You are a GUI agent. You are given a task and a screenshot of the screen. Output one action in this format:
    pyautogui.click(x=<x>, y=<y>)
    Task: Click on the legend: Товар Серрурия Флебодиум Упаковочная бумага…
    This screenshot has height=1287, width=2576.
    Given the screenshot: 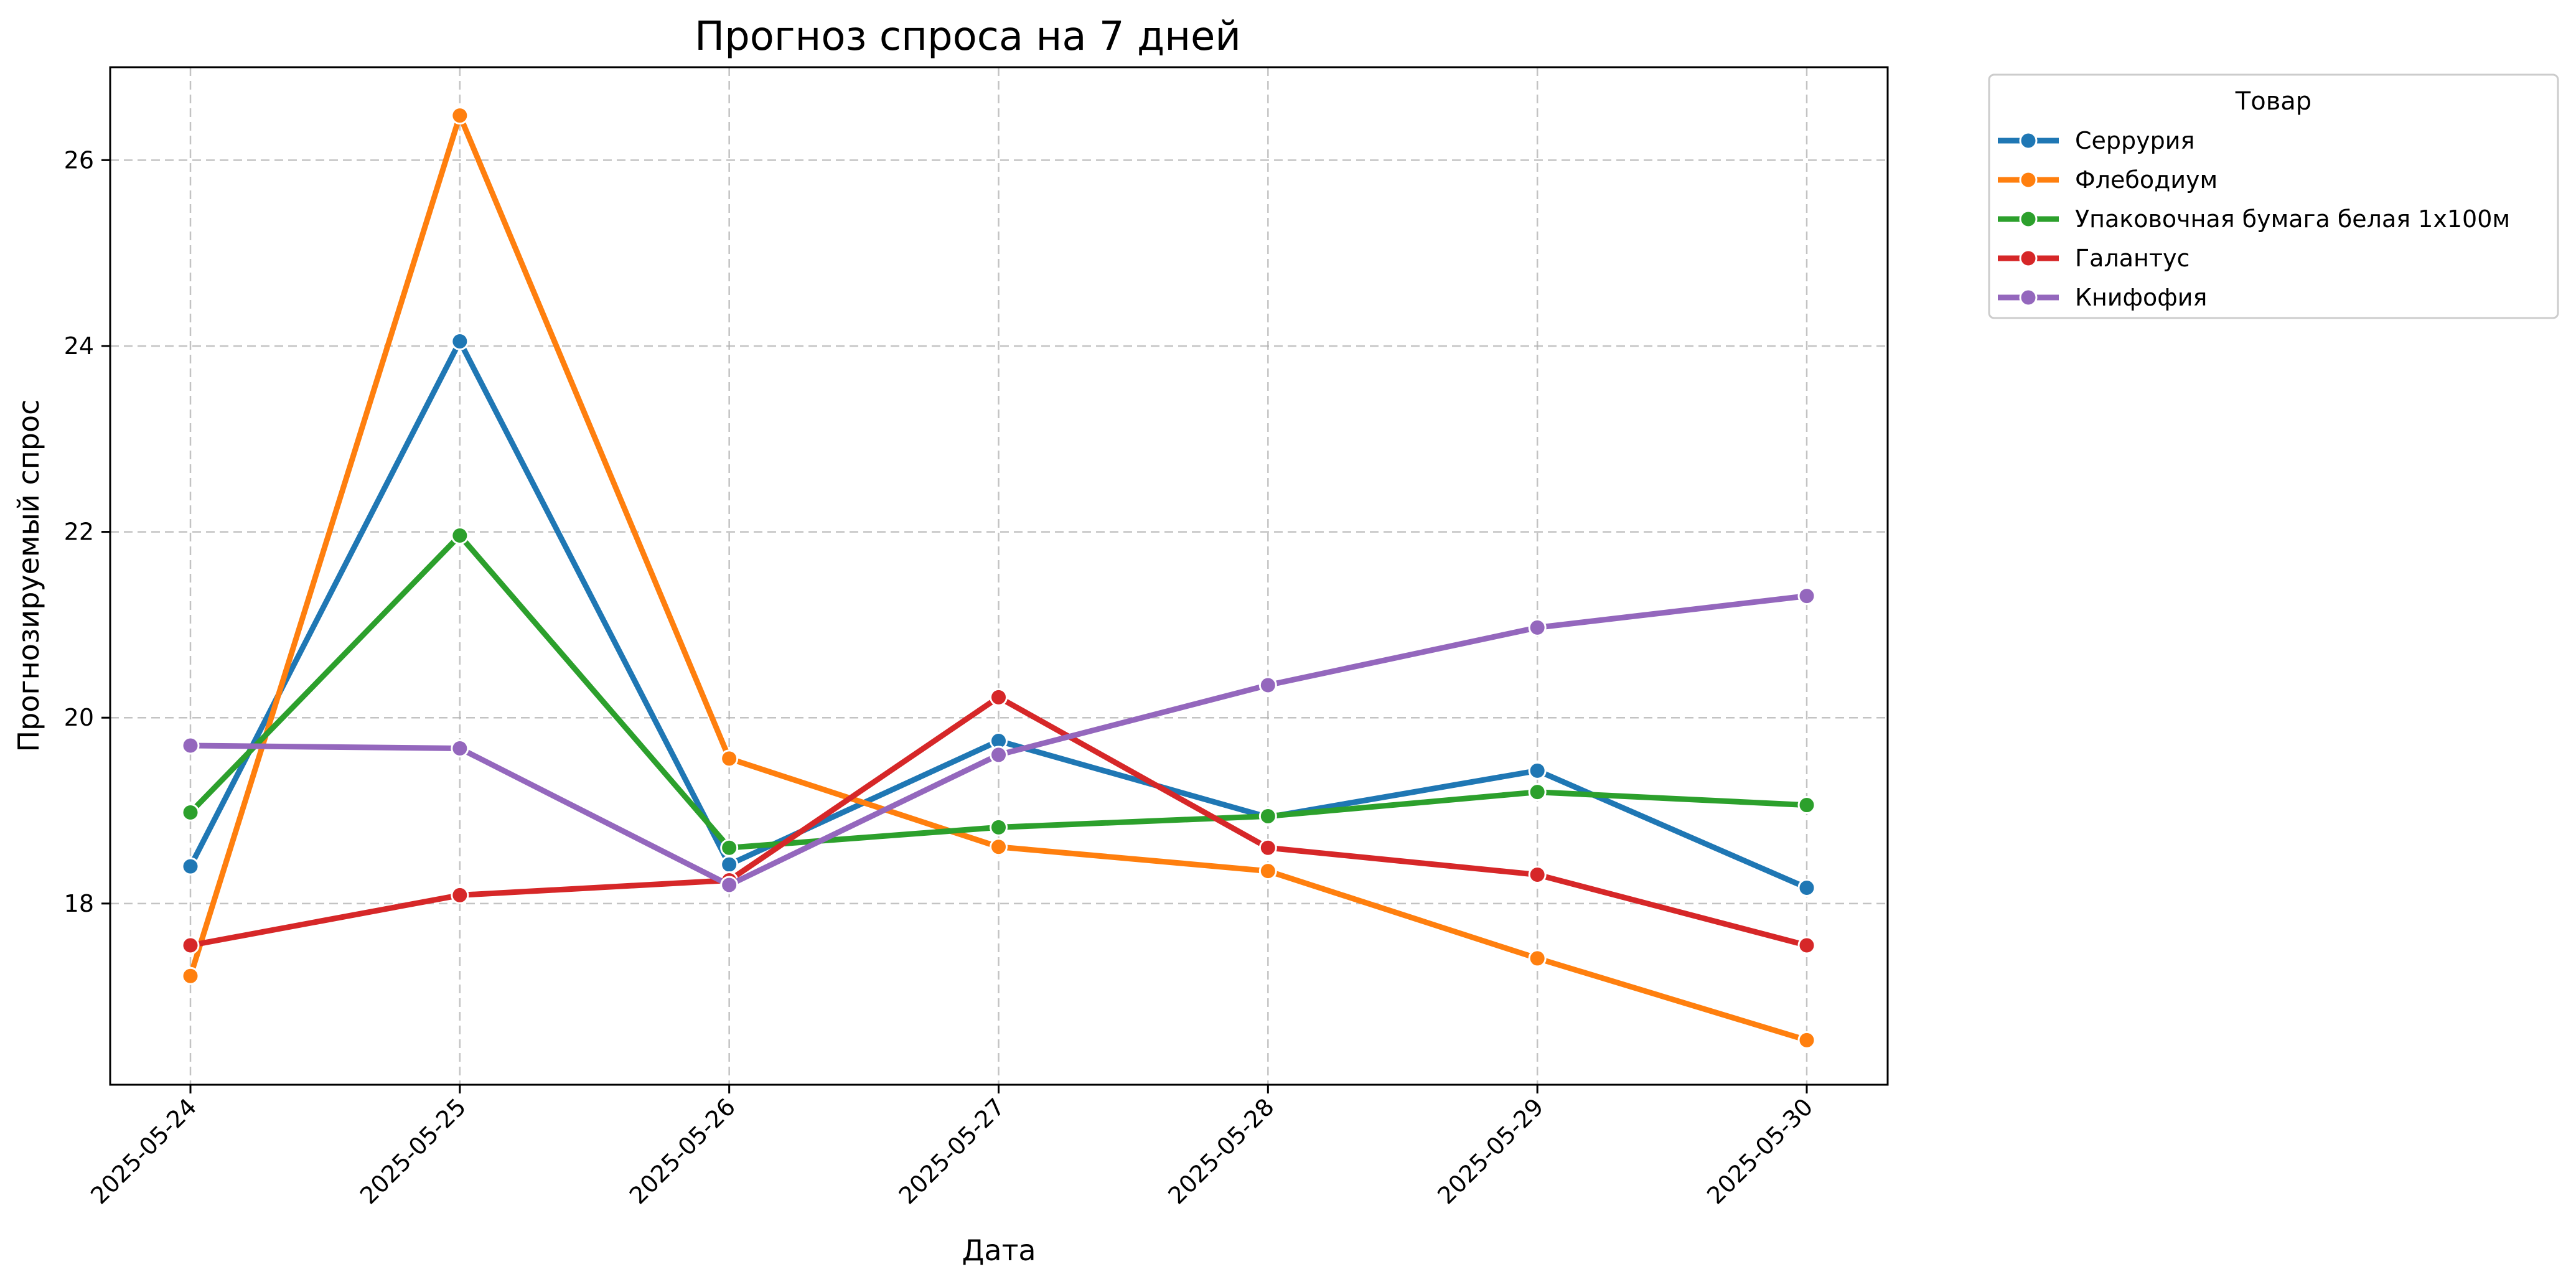 What is the action you would take?
    pyautogui.click(x=2273, y=196)
    